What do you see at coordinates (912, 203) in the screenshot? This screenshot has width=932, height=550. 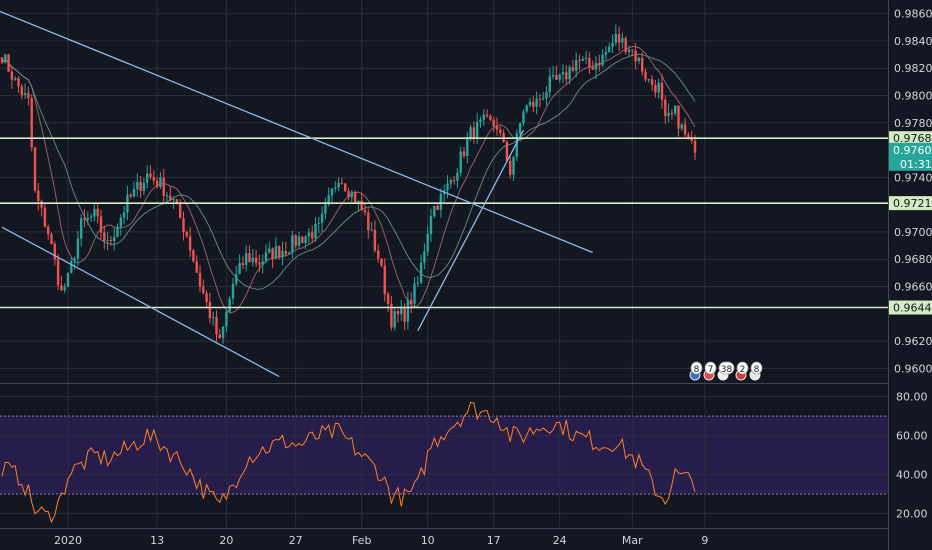 I see `price-level-tag-label: 0.97211` at bounding box center [912, 203].